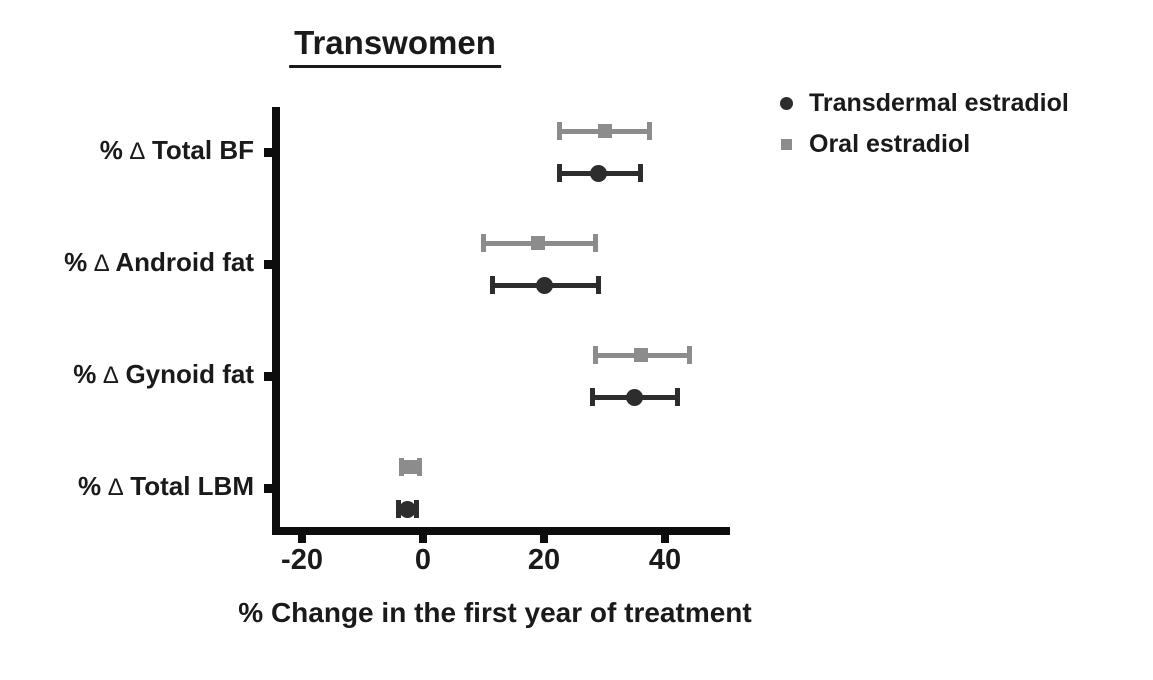 Image resolution: width=1153 pixels, height=680 pixels. I want to click on x-tick-label: 0, so click(423, 560).